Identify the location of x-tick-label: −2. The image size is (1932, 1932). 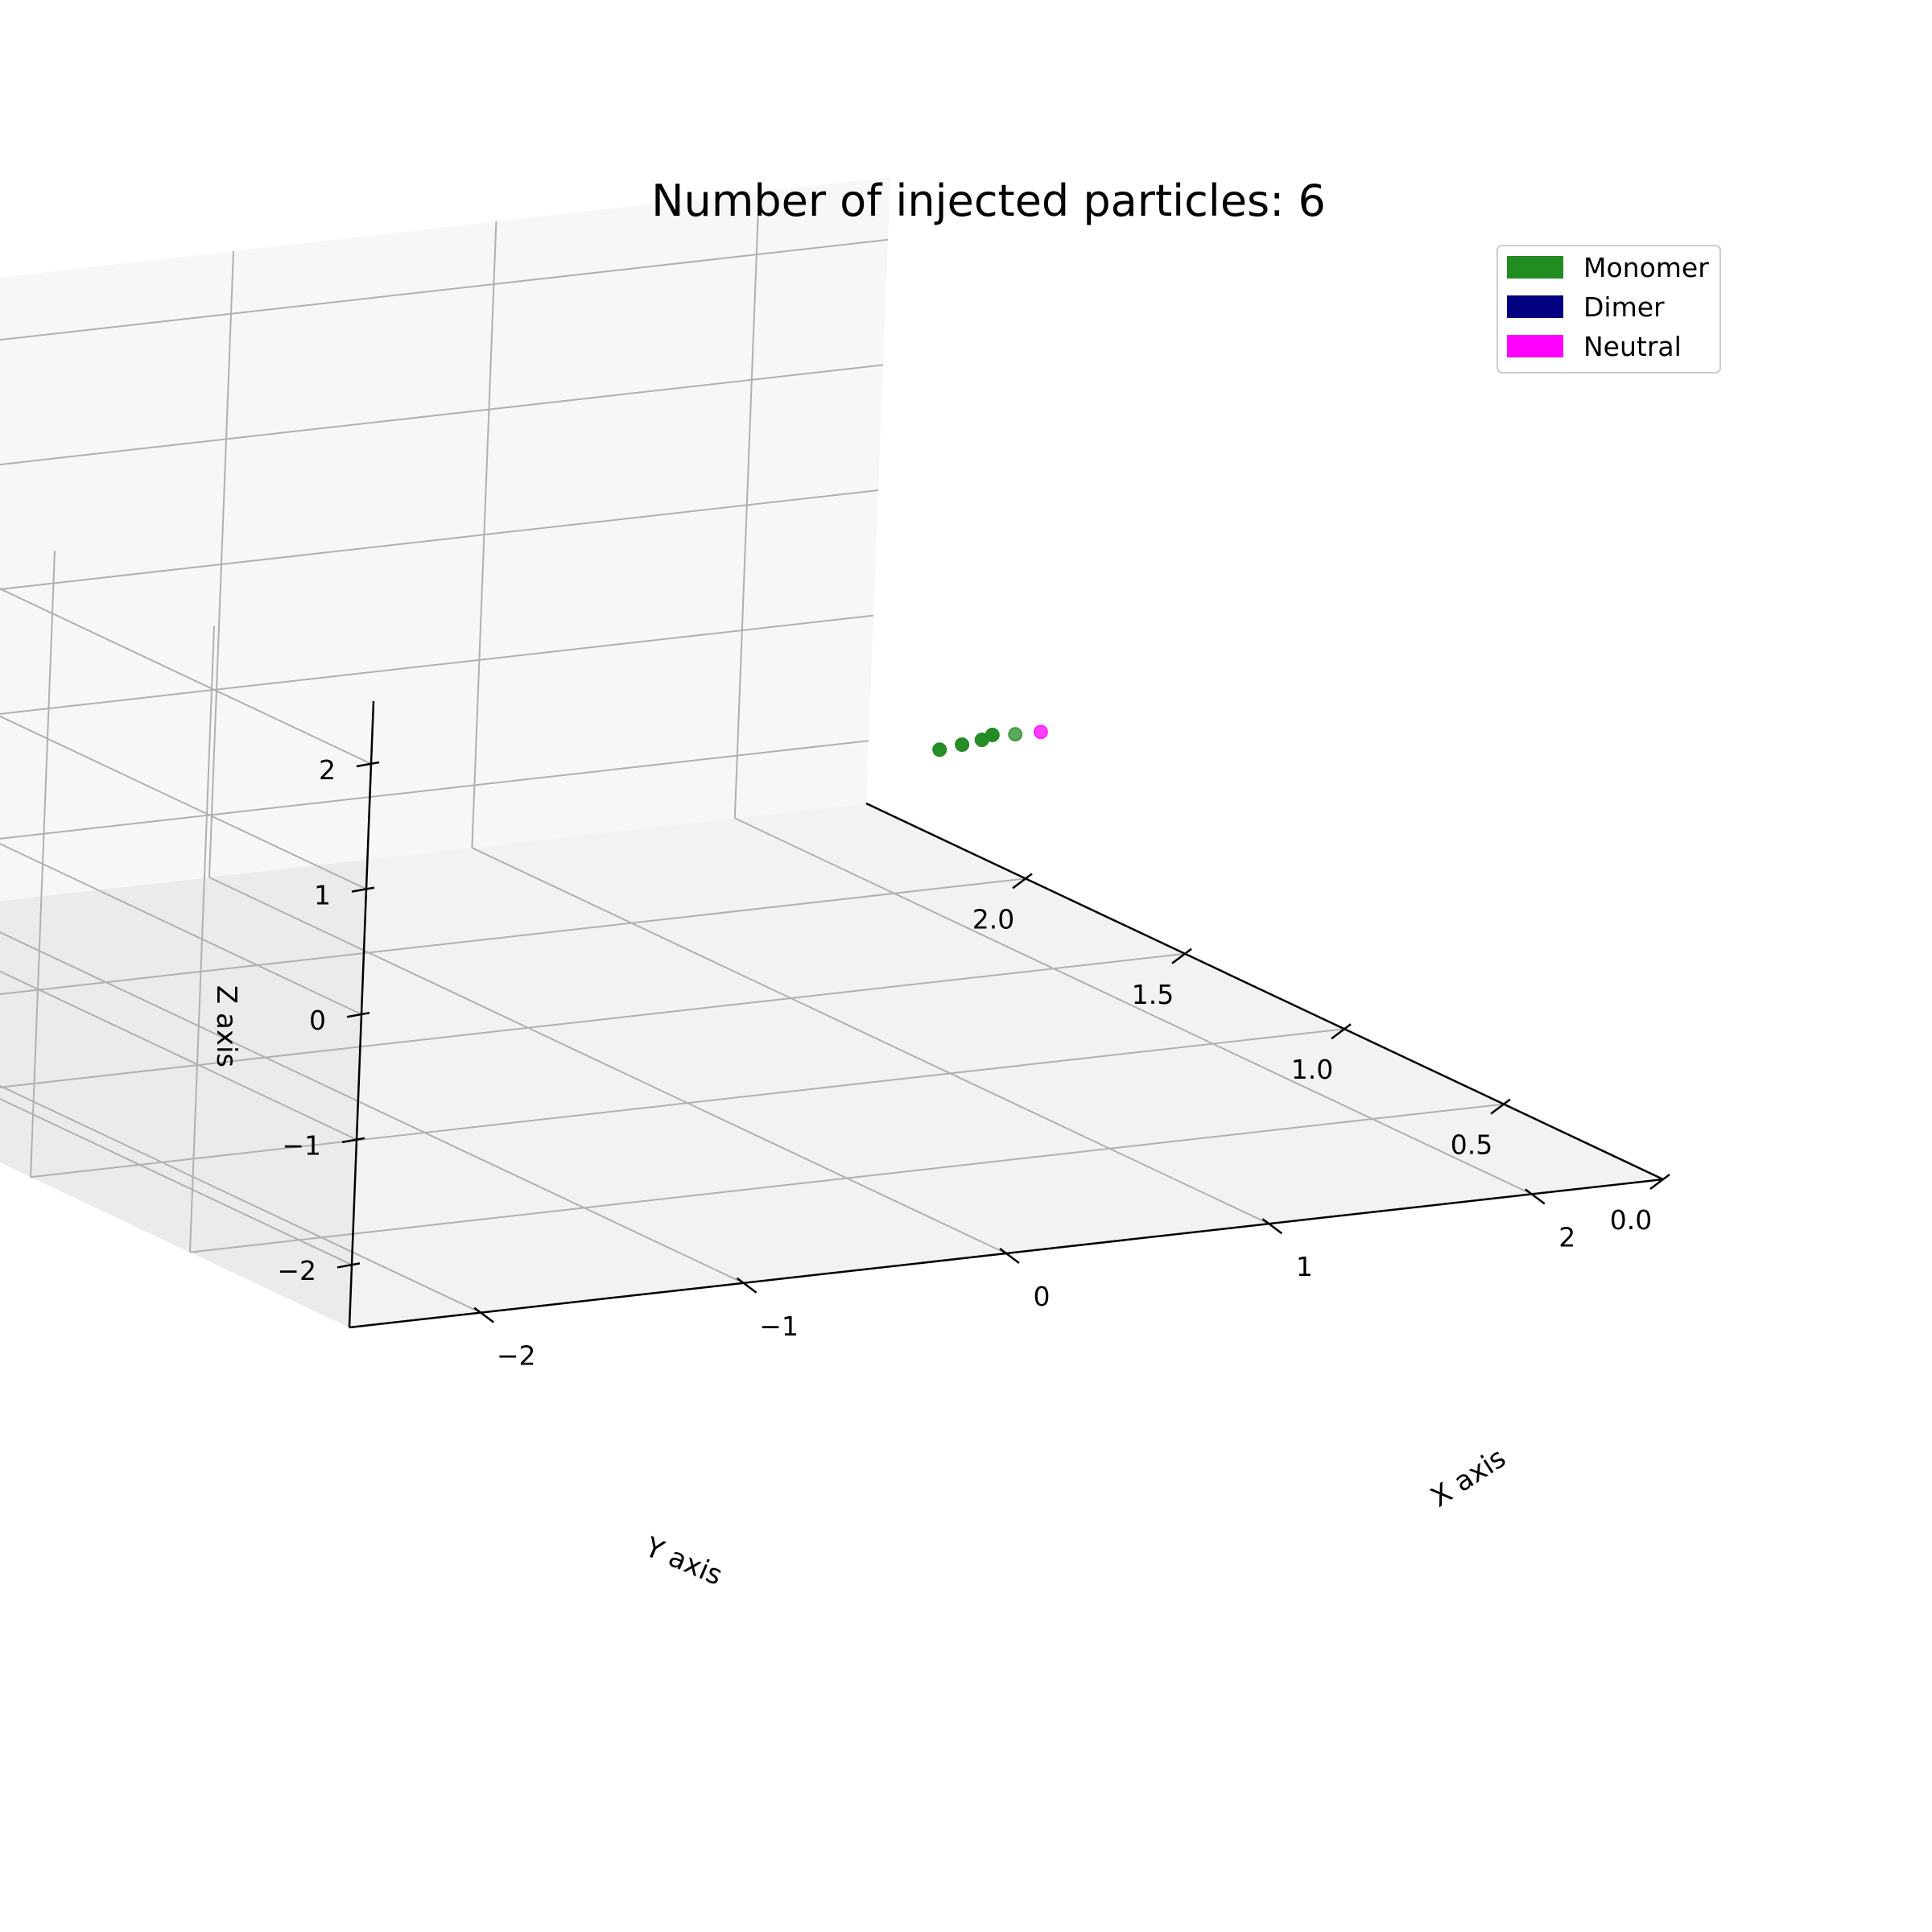
(516, 1356).